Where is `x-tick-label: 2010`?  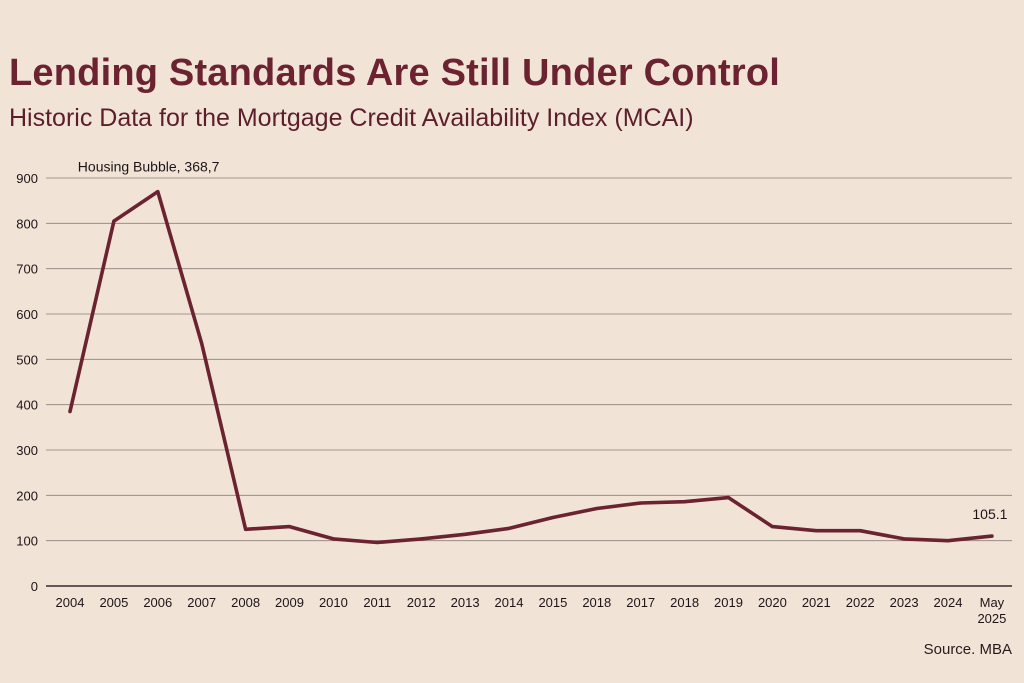
x-tick-label: 2010 is located at coordinates (333, 602).